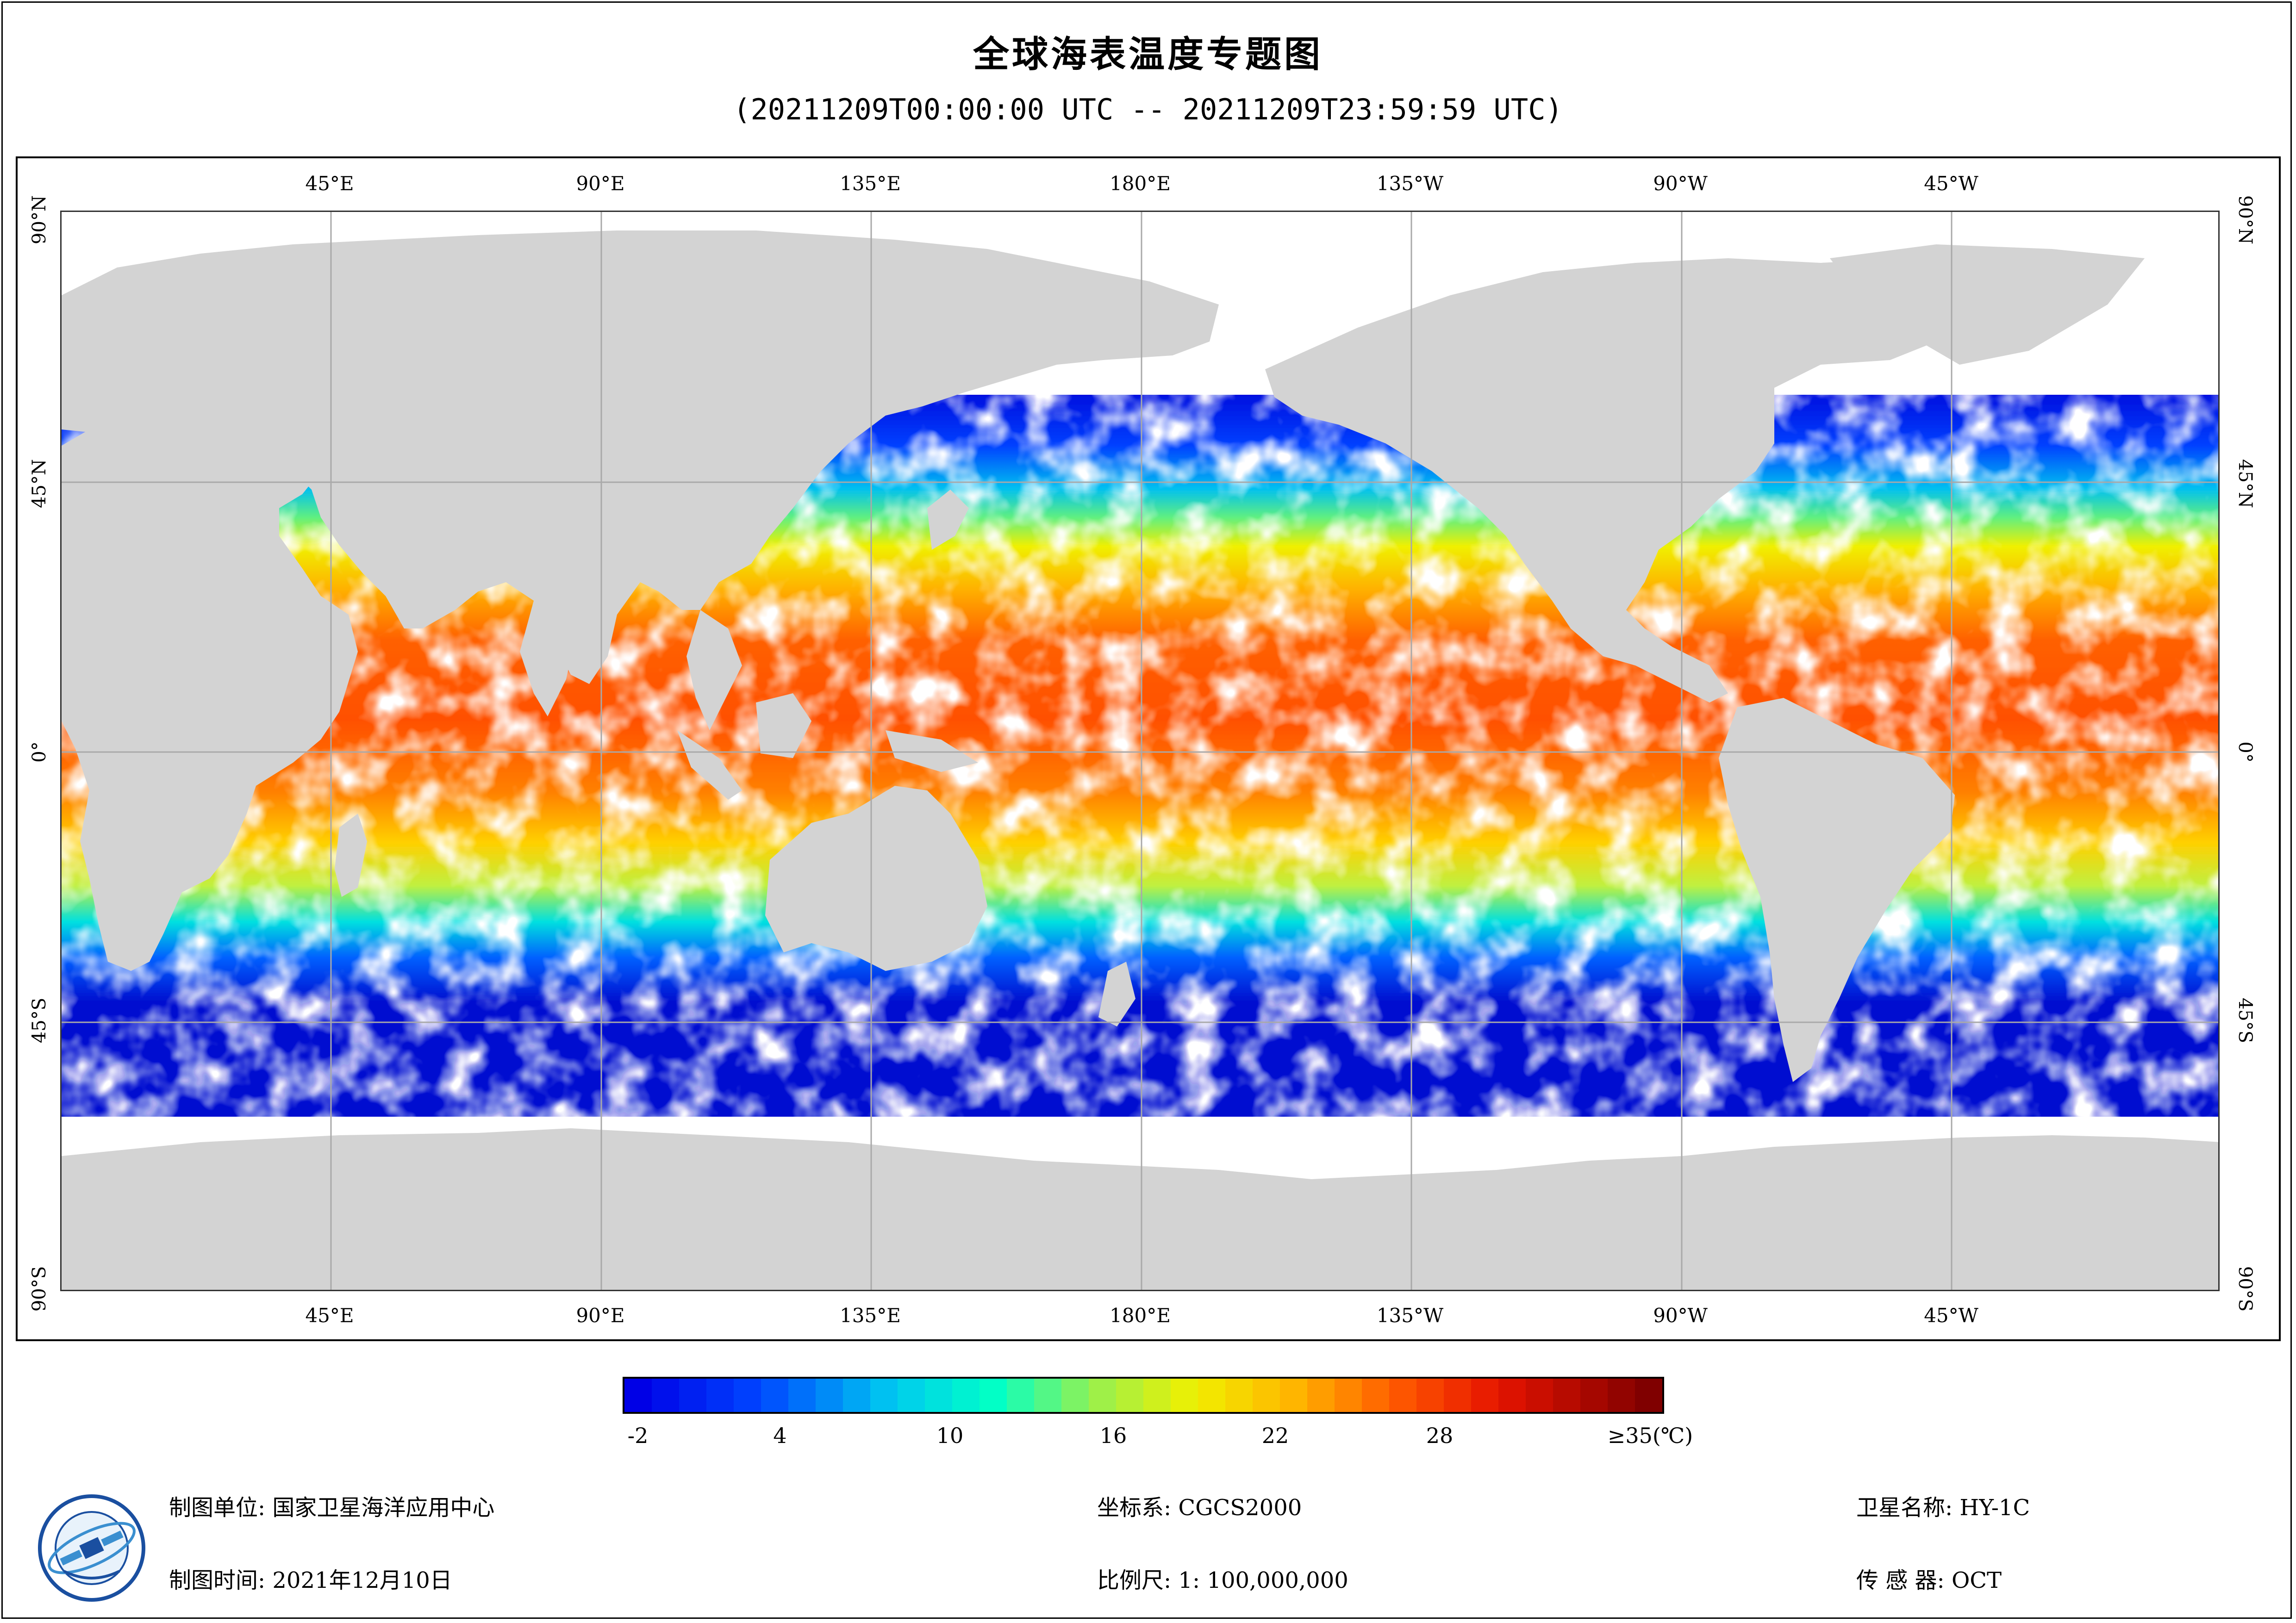 The image size is (2296, 1623). I want to click on land-madagascar, so click(351, 855).